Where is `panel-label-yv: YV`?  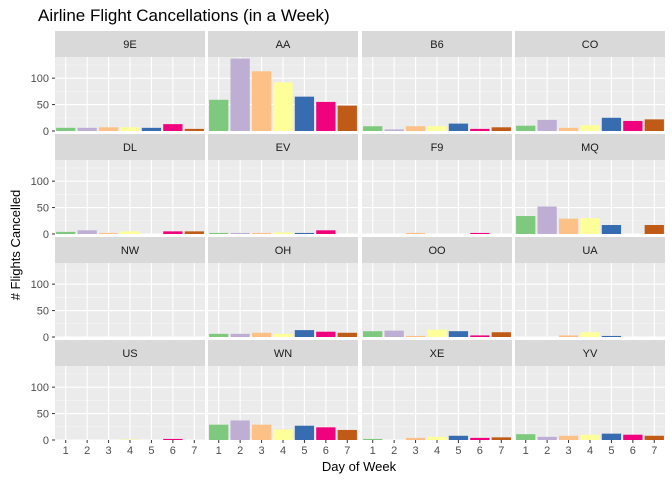
panel-label-yv: YV is located at coordinates (590, 354).